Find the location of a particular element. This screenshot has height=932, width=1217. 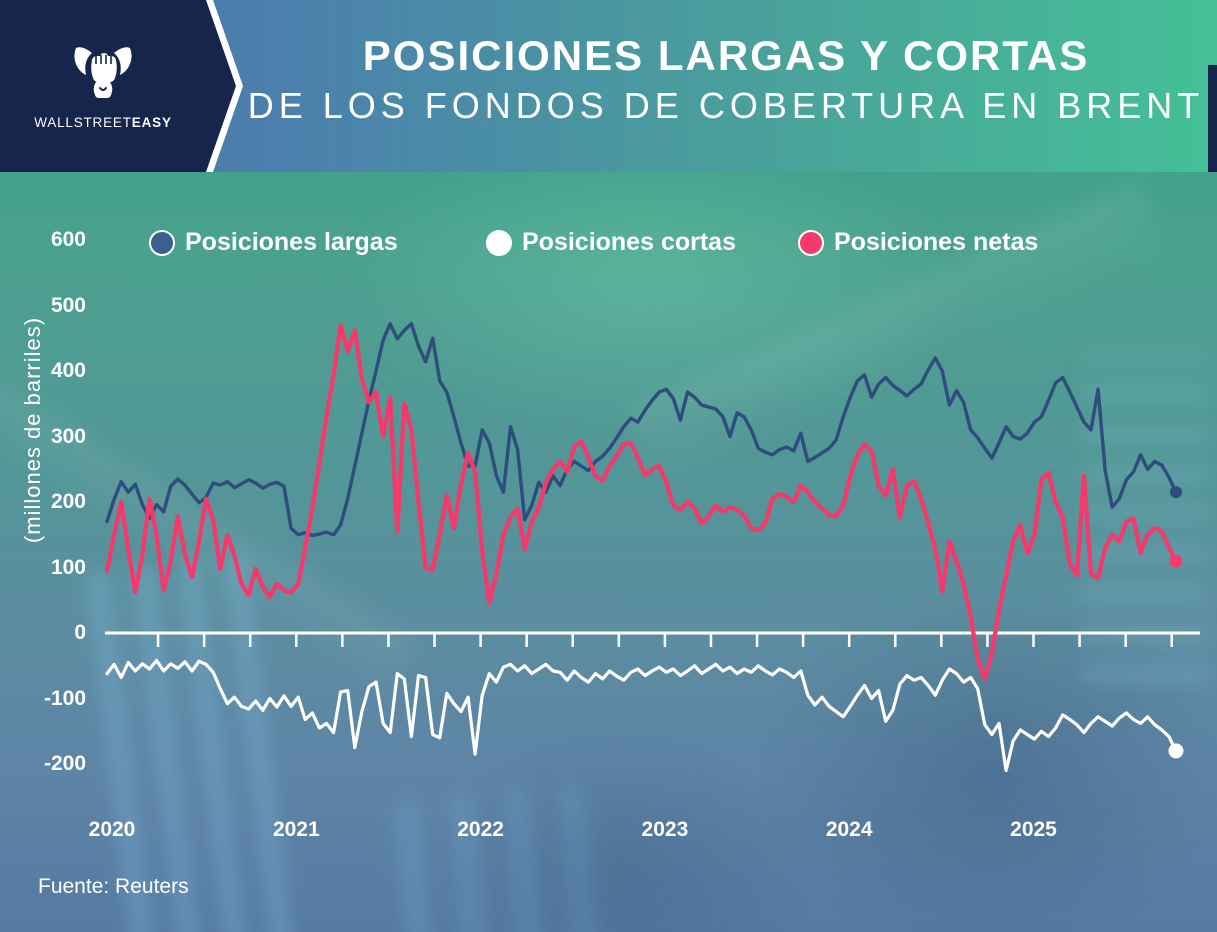

x-tick-label: 2025 is located at coordinates (1033, 829).